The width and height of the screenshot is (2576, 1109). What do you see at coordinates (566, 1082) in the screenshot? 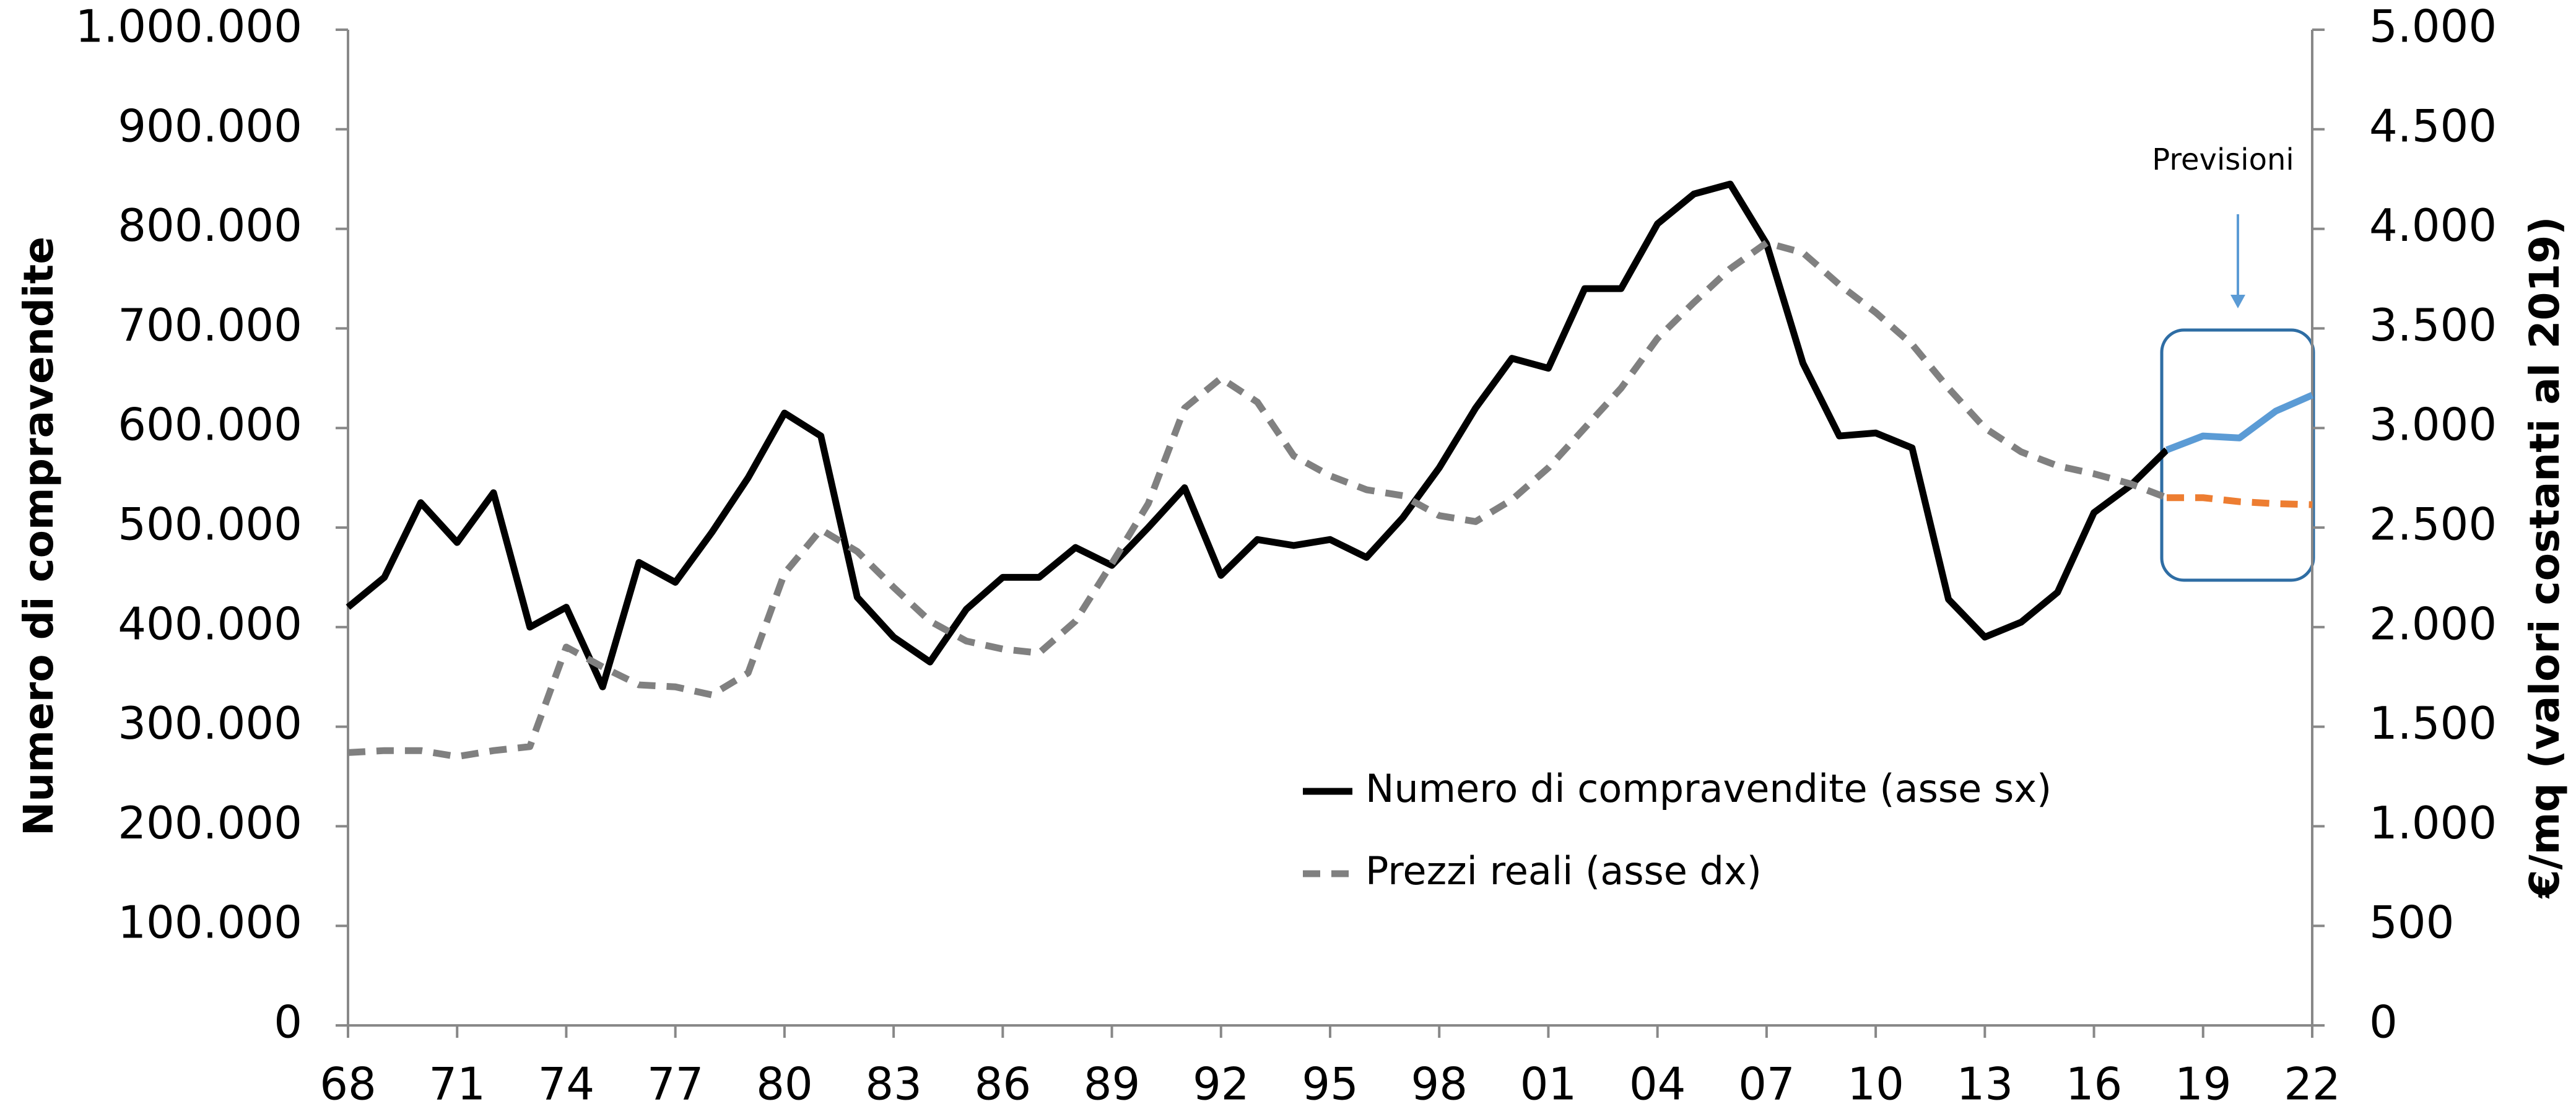
I see `x-tick-label: 74` at bounding box center [566, 1082].